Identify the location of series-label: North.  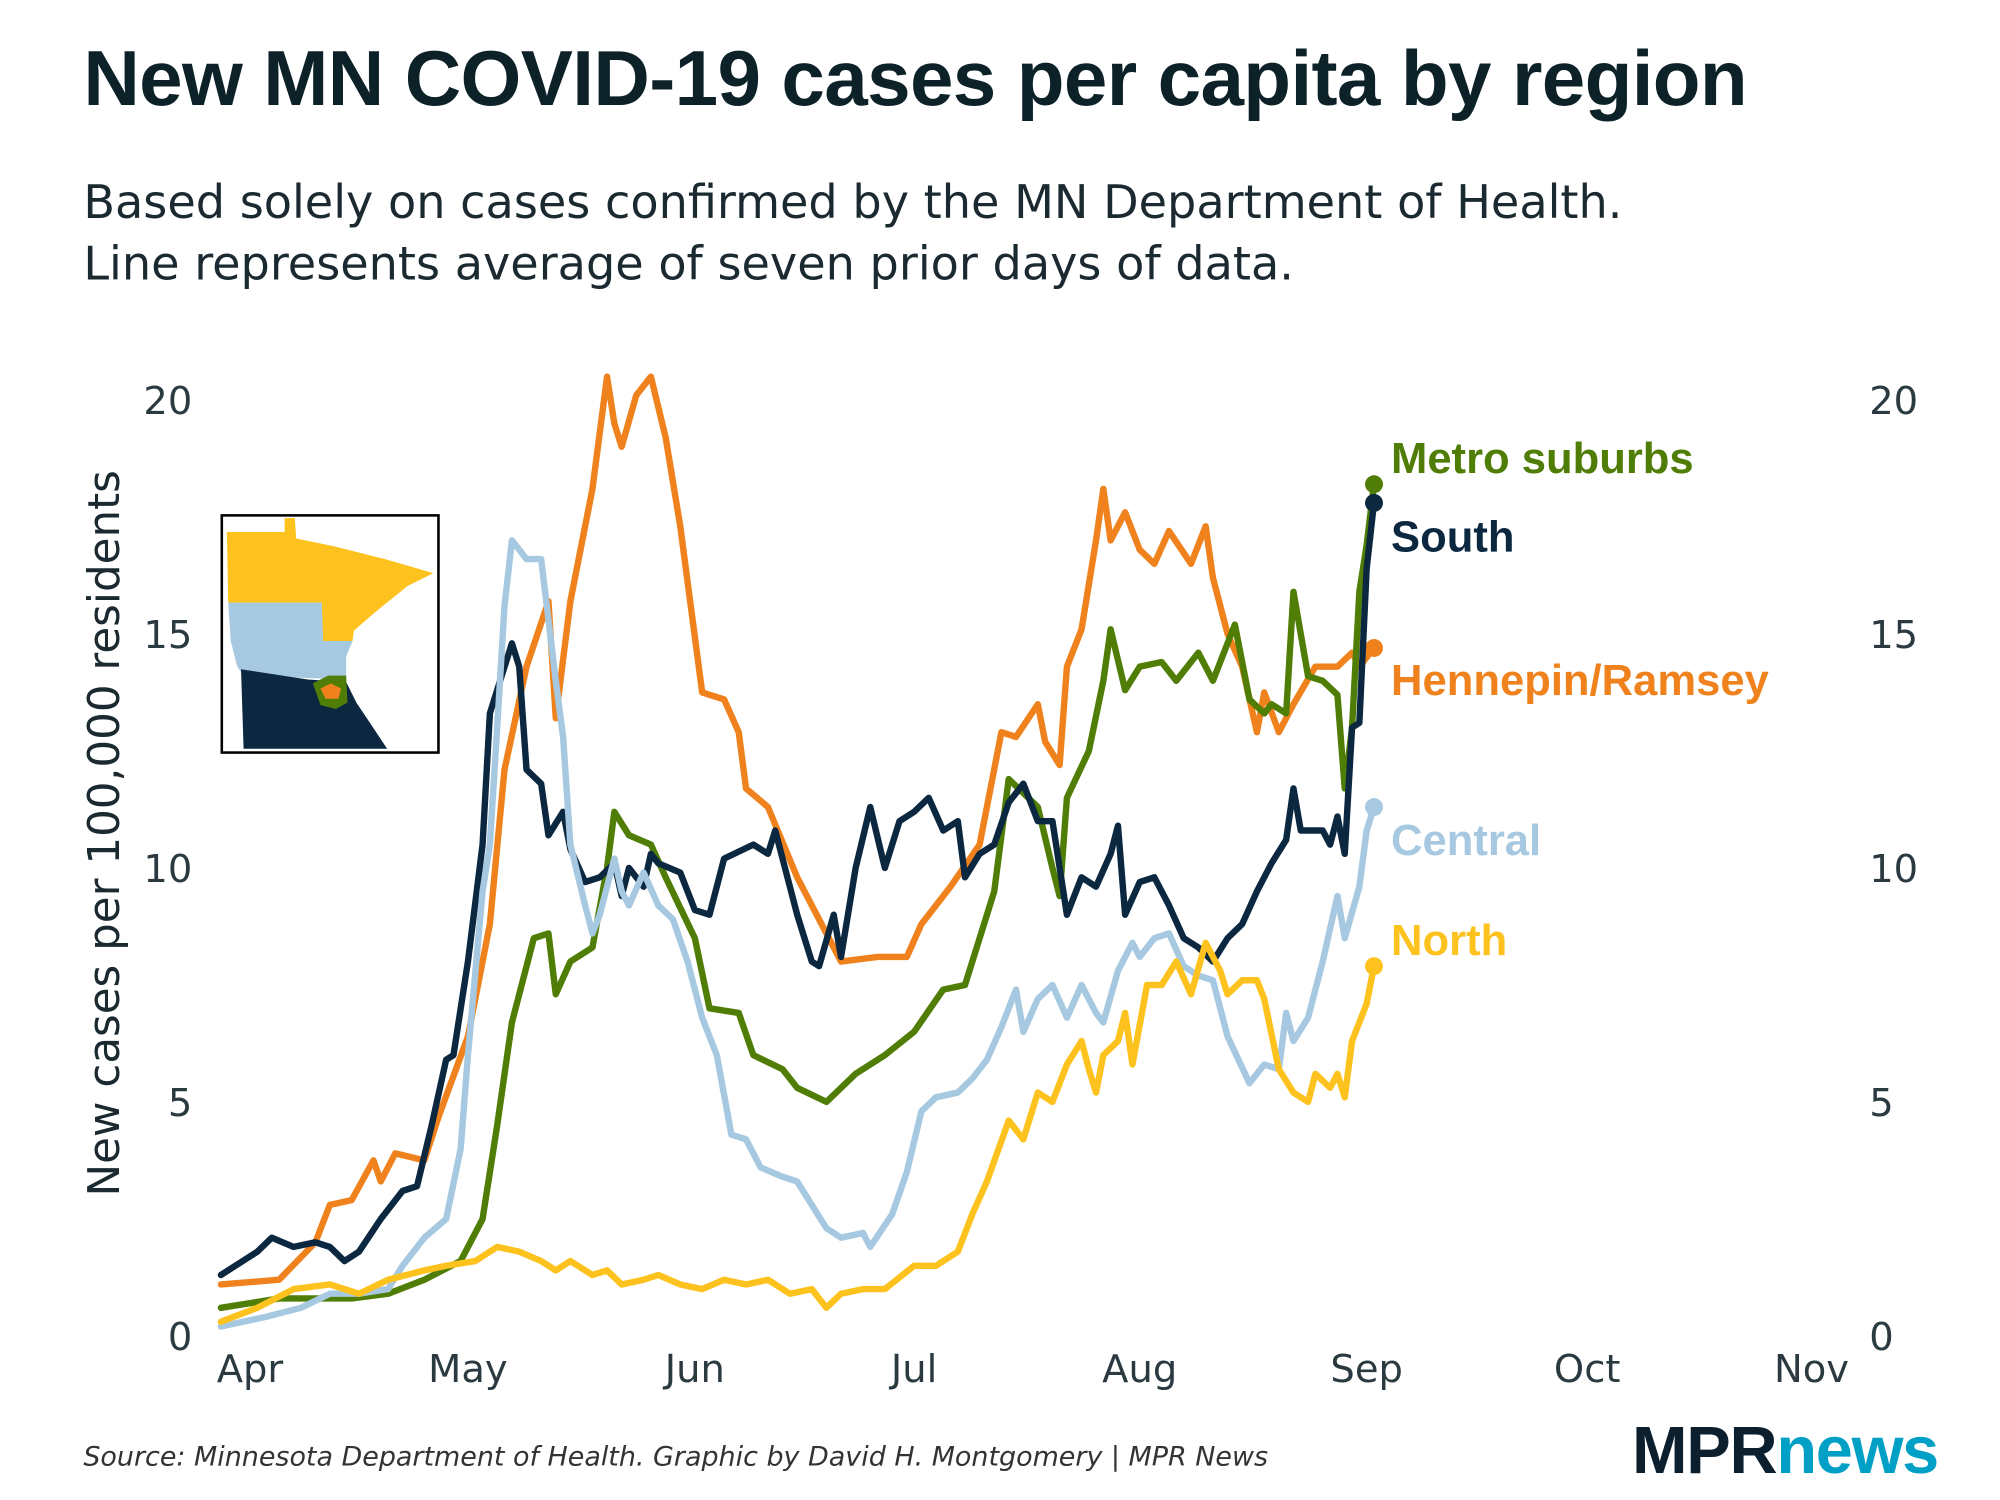
(1449, 941).